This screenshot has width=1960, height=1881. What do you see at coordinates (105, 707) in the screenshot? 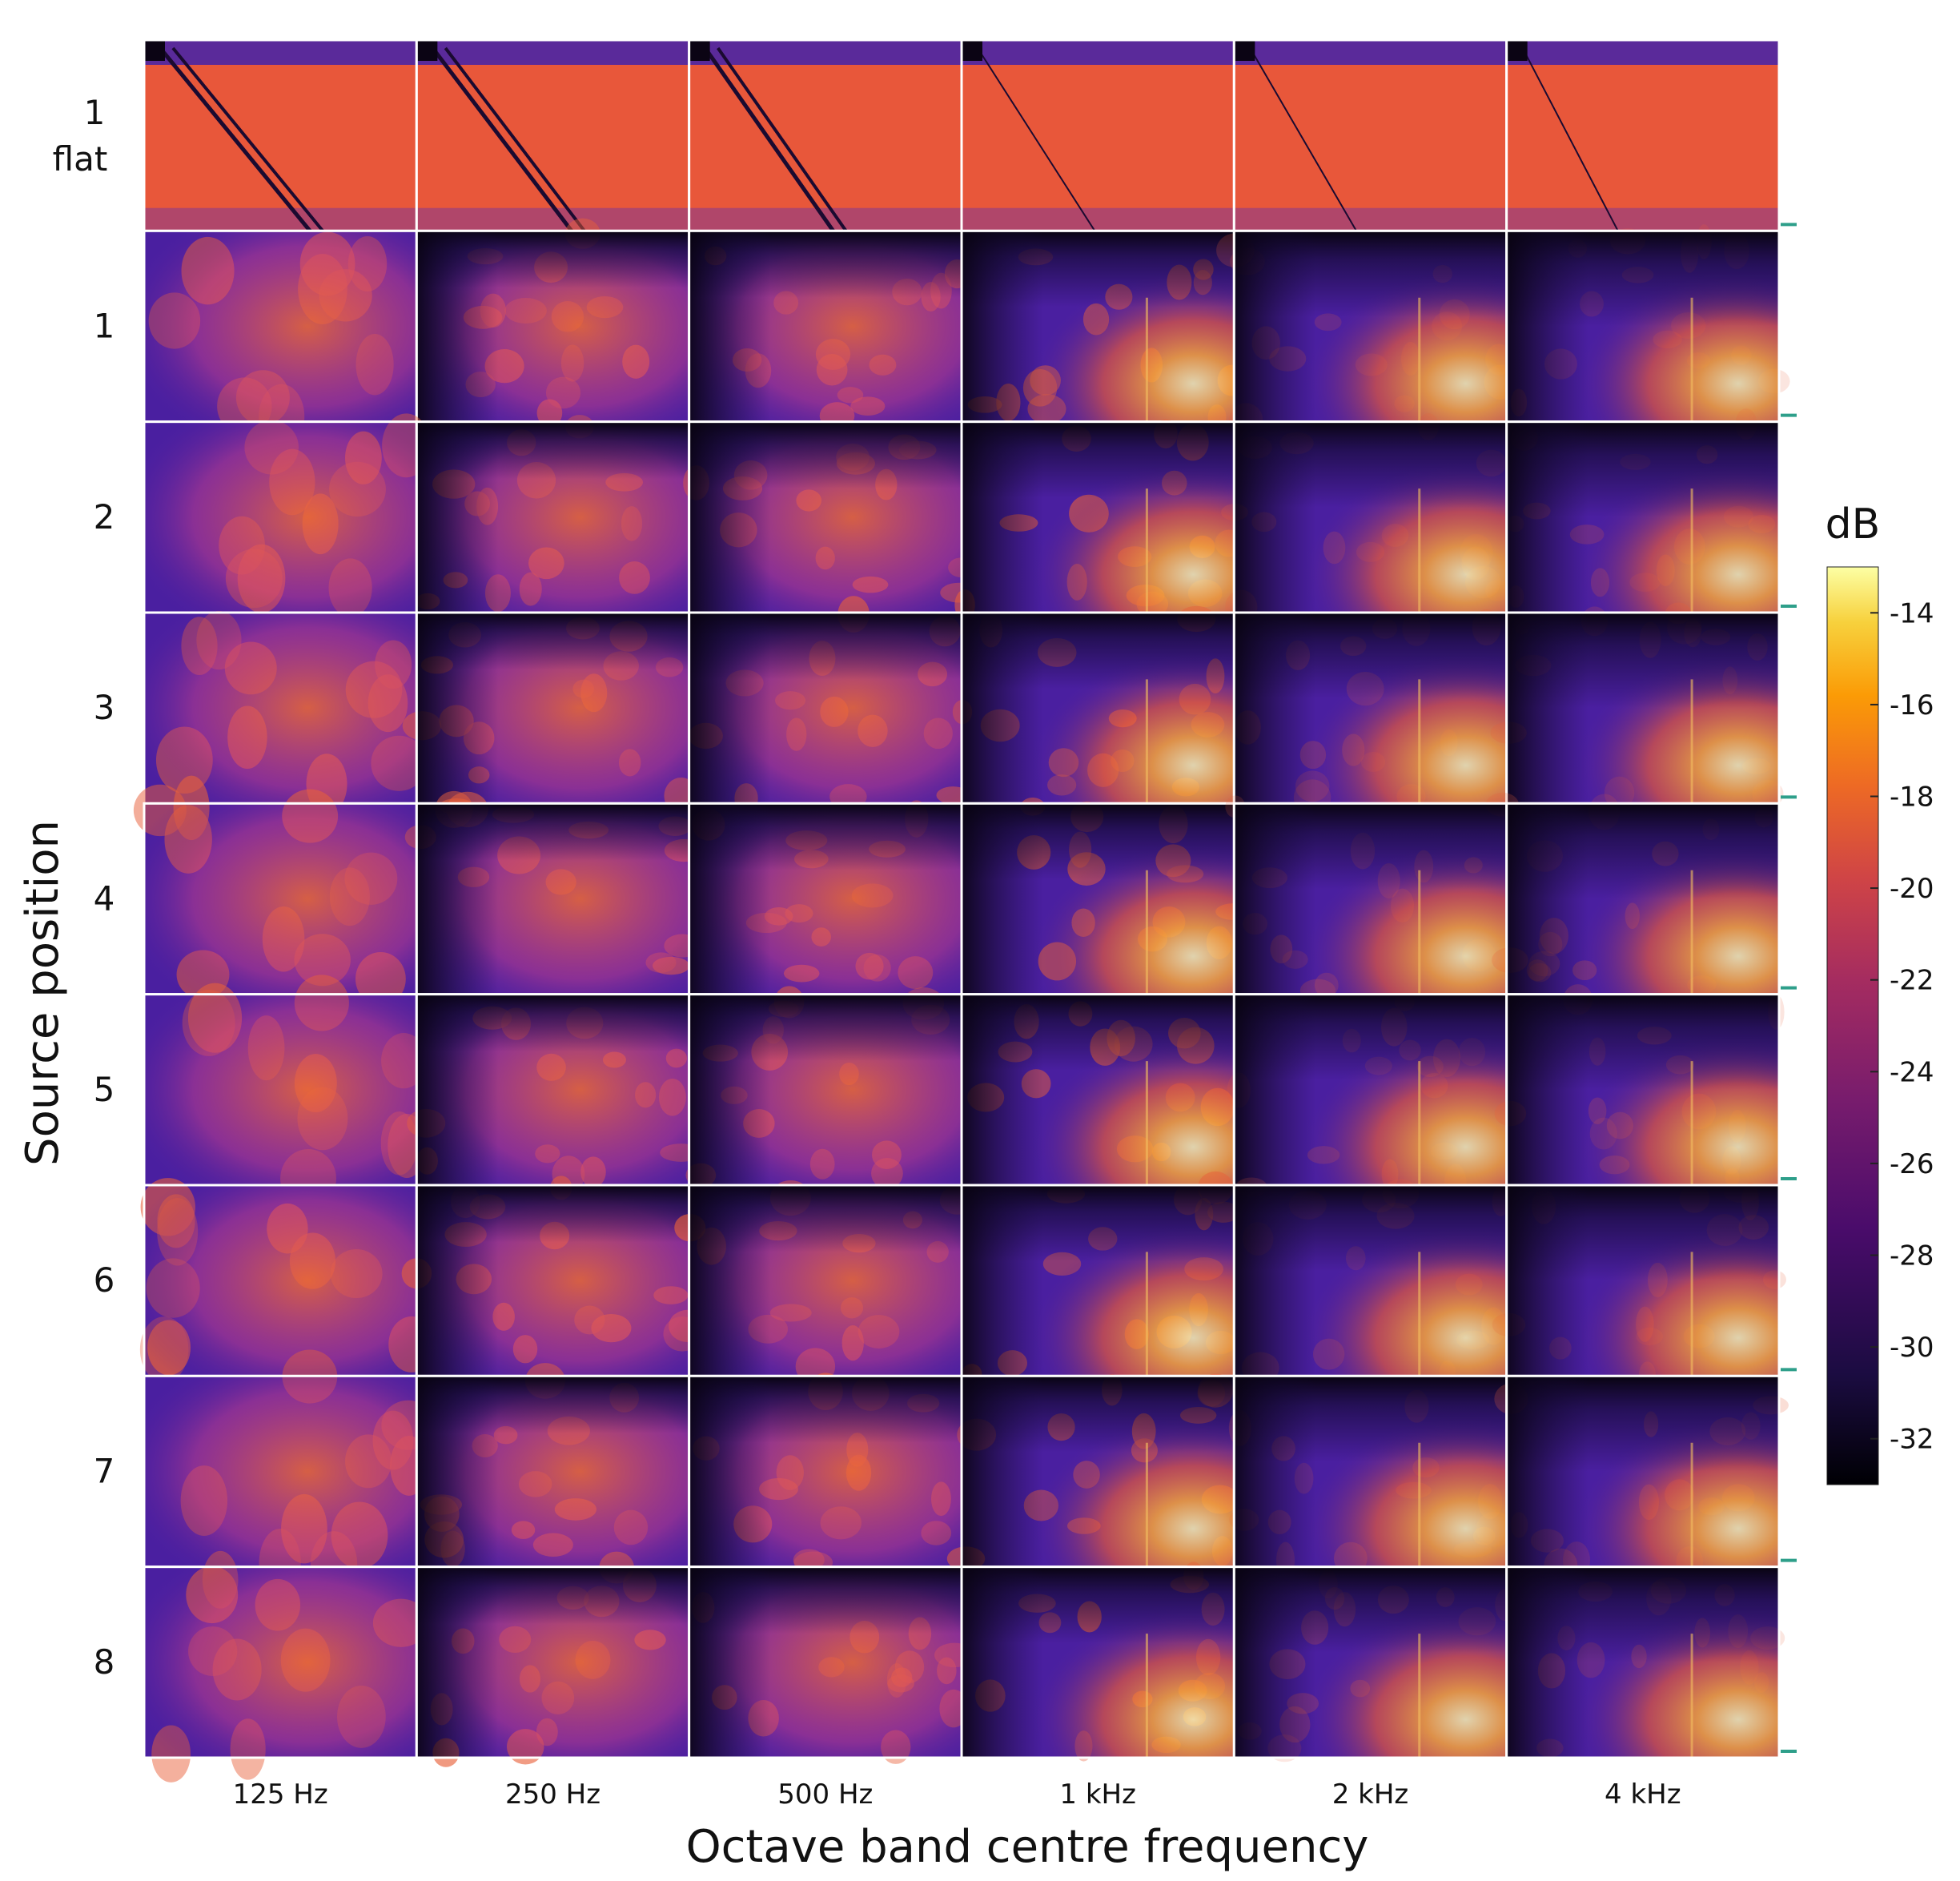
I see `row-label: 3` at bounding box center [105, 707].